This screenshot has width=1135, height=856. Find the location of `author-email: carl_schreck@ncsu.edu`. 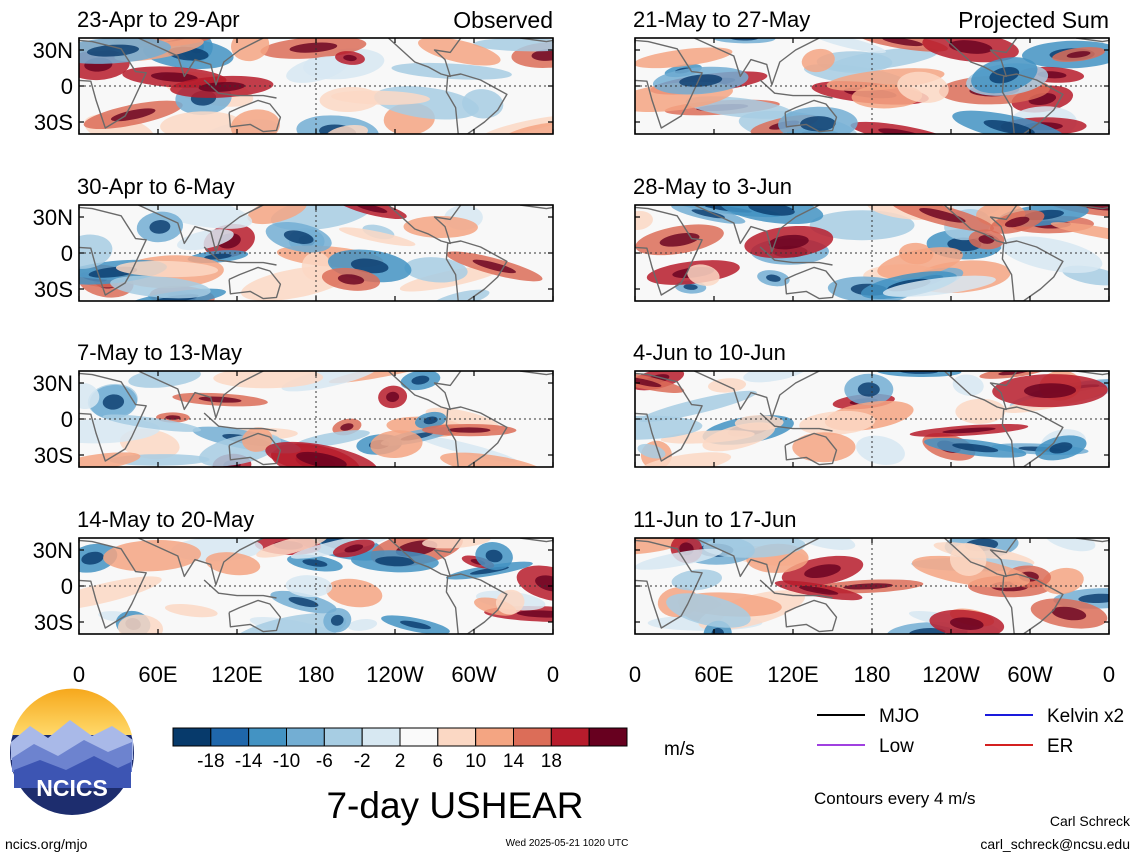

author-email: carl_schreck@ncsu.edu is located at coordinates (1055, 844).